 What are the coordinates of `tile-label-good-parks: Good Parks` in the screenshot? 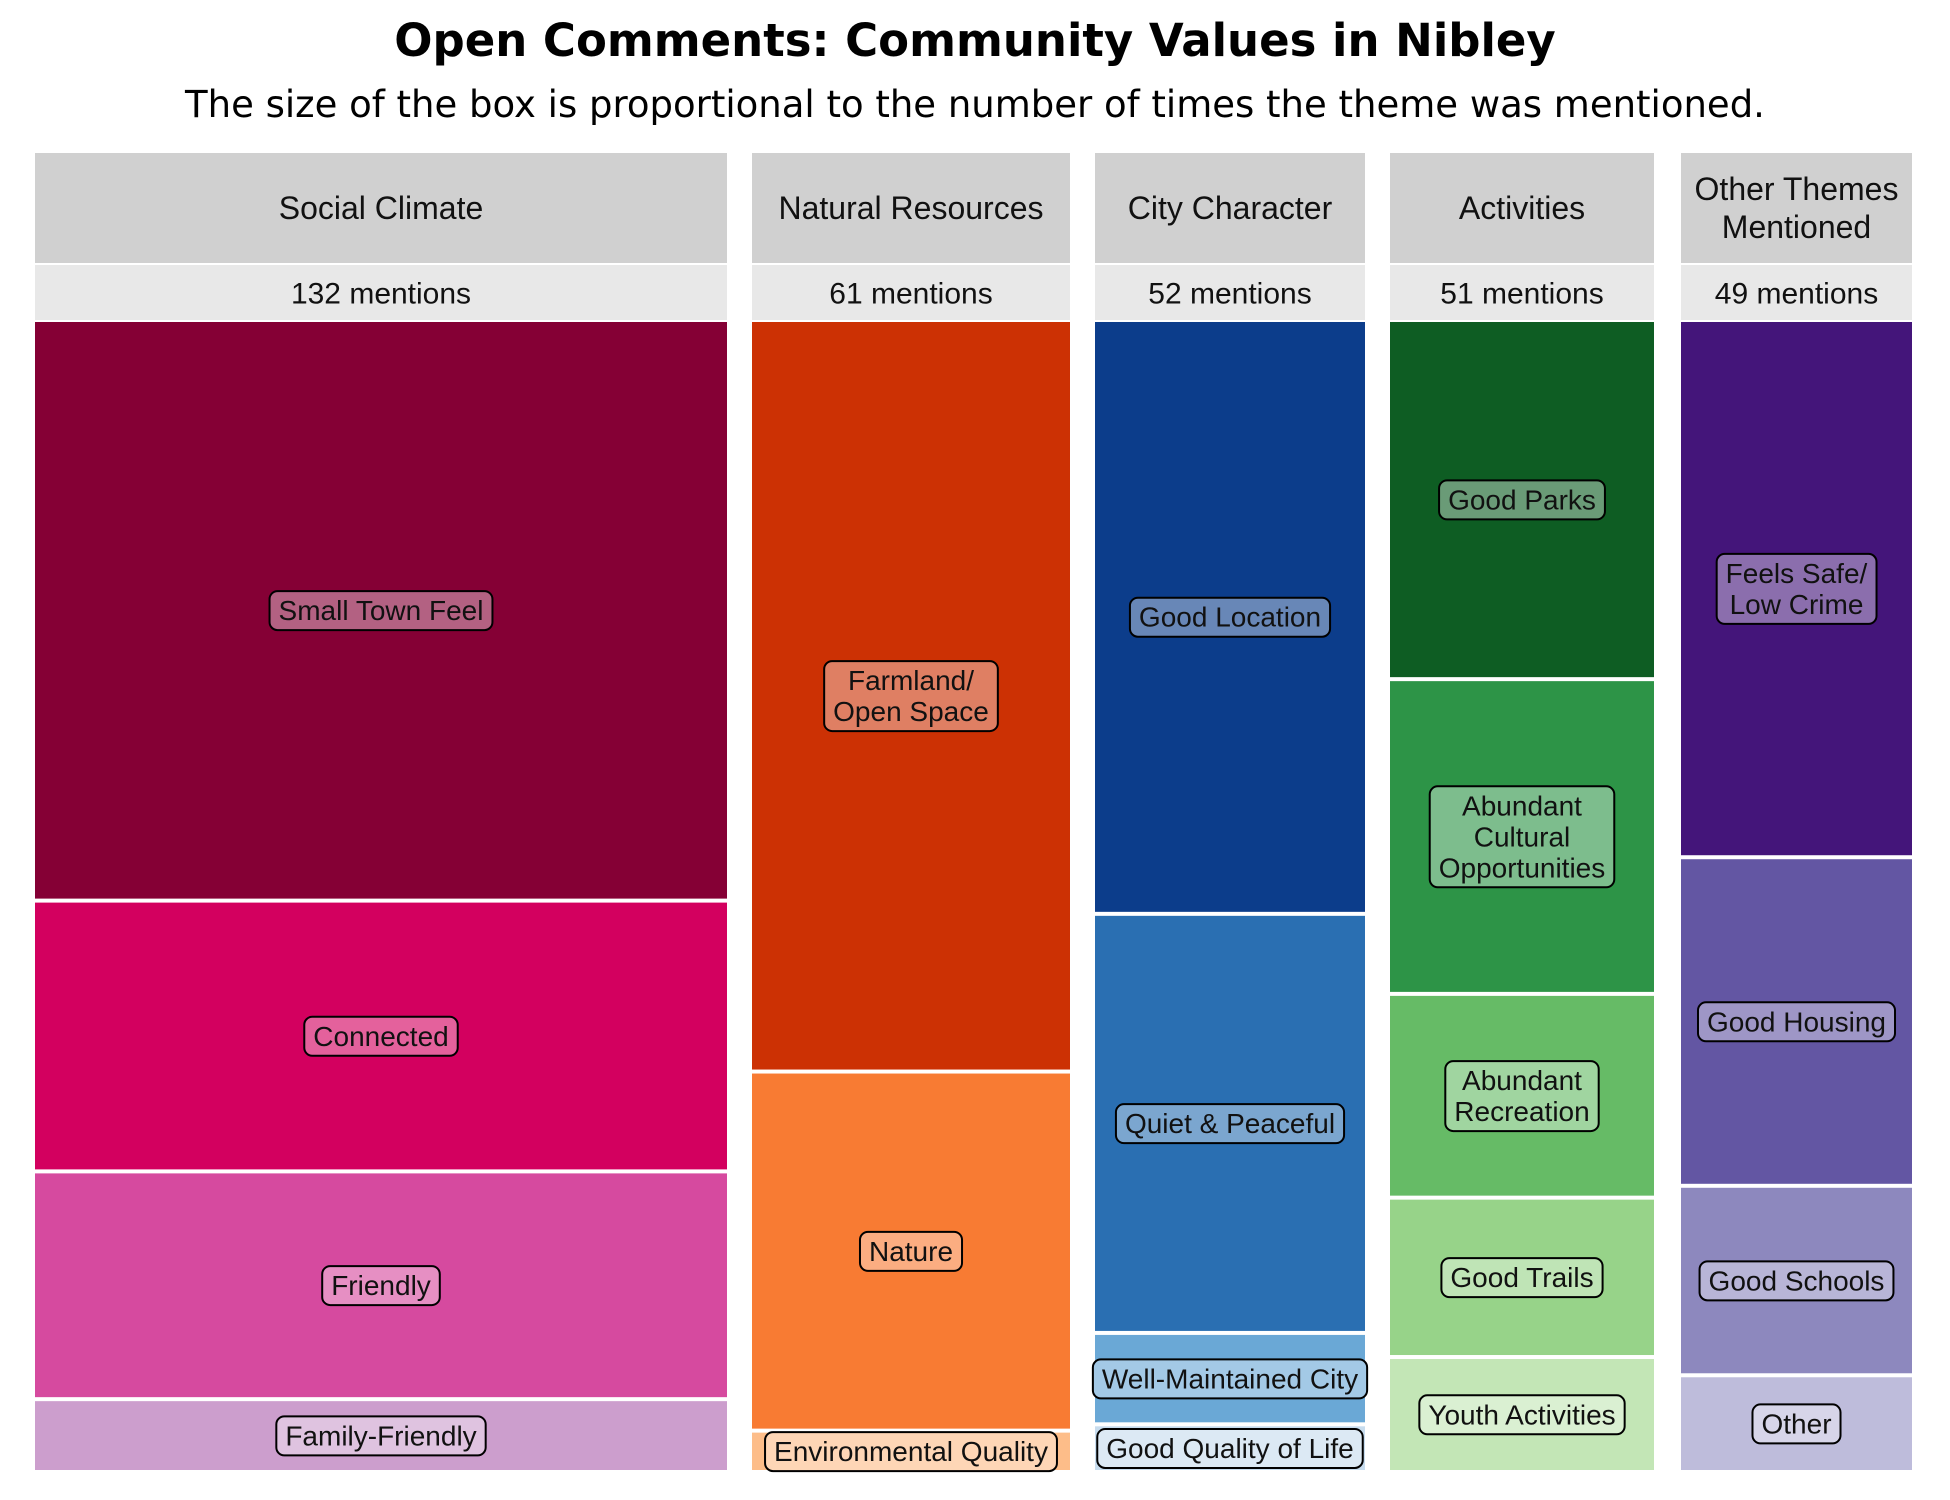 It's located at (1522, 500).